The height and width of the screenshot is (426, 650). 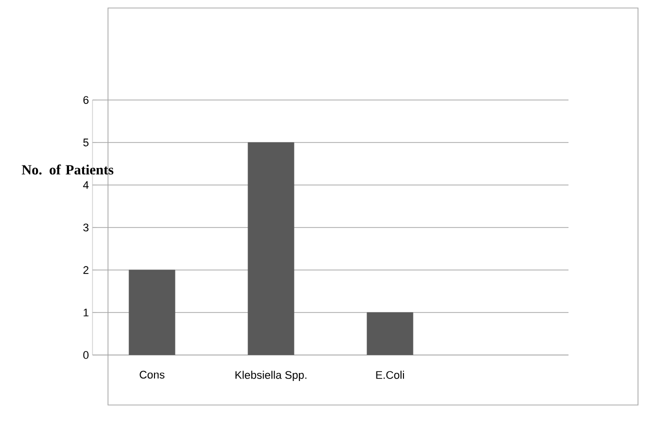 What do you see at coordinates (85, 100) in the screenshot?
I see `y-tick-label: 6` at bounding box center [85, 100].